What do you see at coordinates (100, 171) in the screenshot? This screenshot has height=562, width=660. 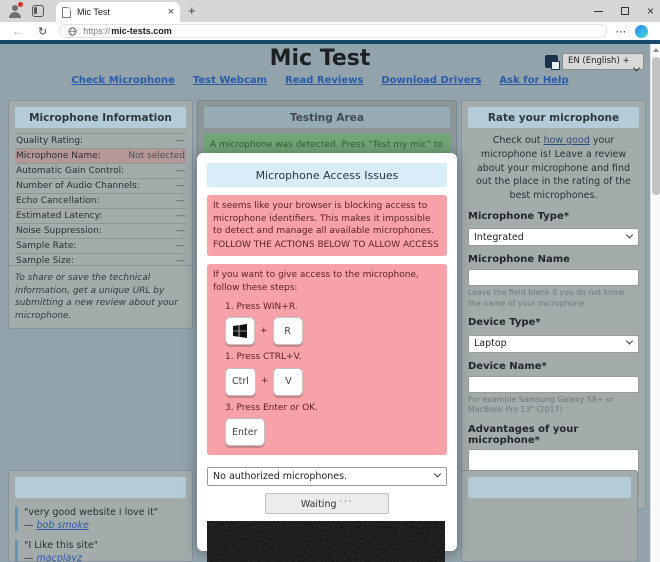 I see `table-row: Automatic Gain Control: —` at bounding box center [100, 171].